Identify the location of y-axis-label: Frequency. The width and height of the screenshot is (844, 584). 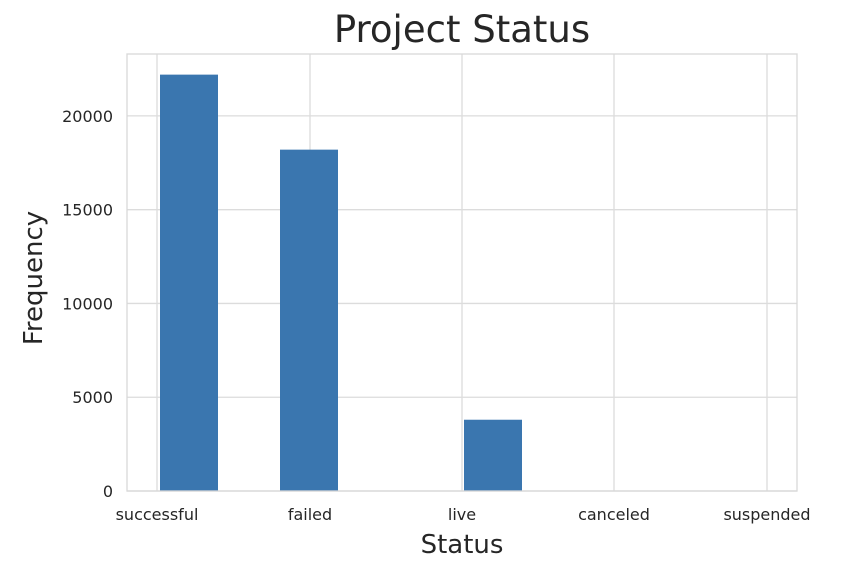
(34, 278).